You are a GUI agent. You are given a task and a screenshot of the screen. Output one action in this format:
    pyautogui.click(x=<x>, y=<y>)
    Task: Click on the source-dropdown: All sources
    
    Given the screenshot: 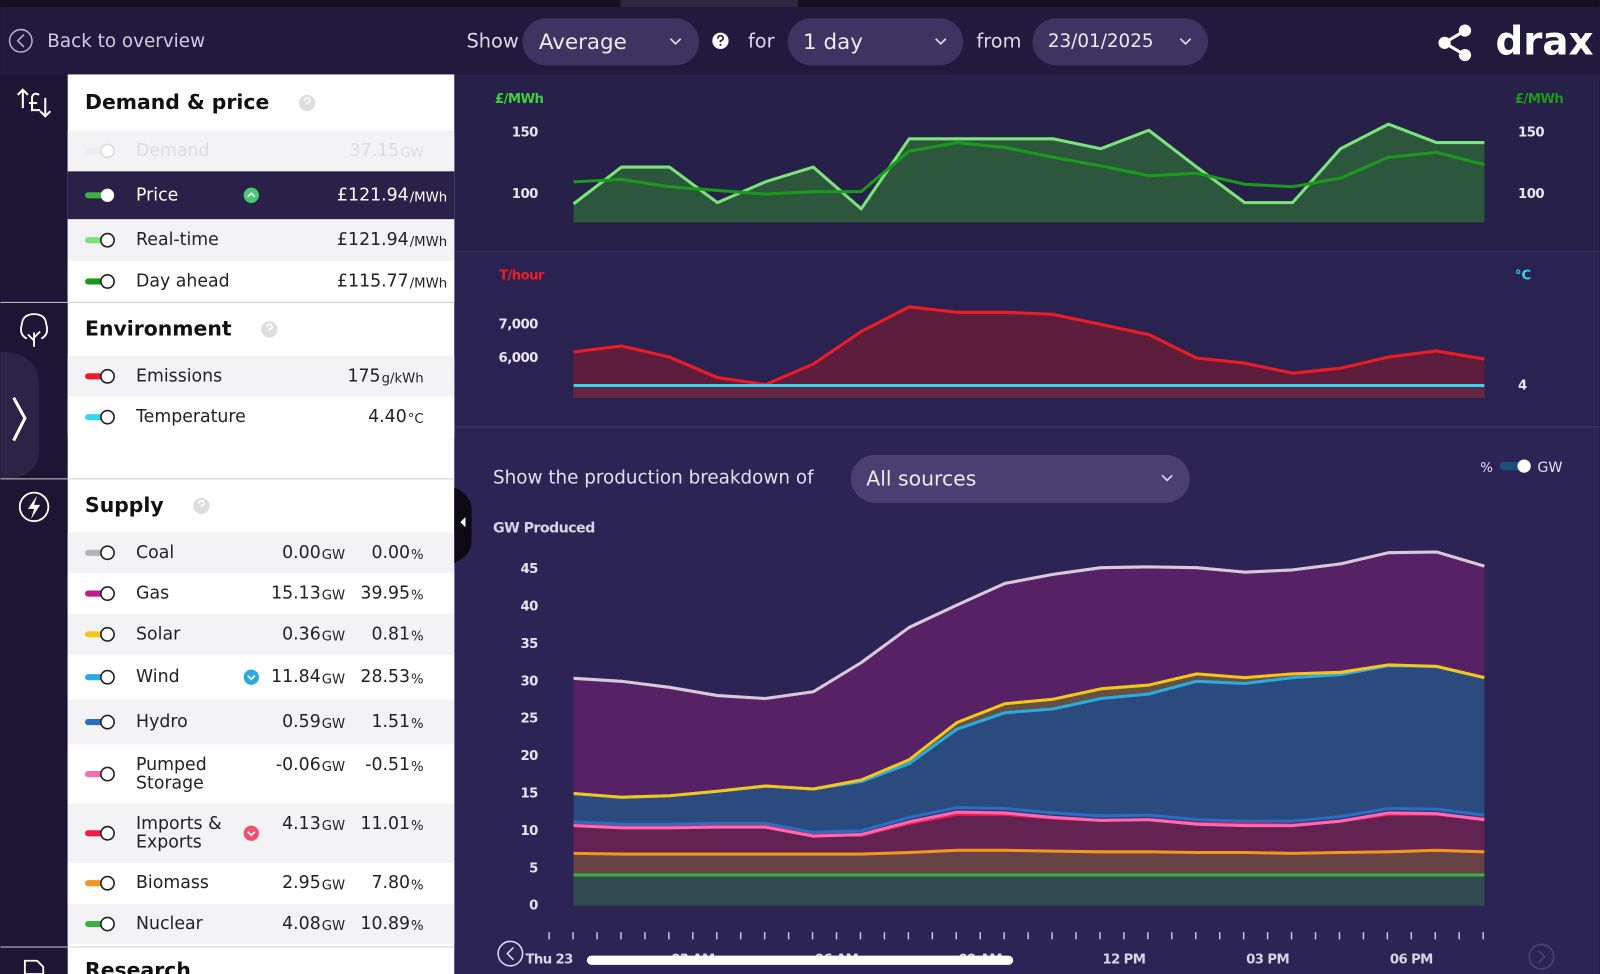 What is the action you would take?
    pyautogui.click(x=1020, y=478)
    